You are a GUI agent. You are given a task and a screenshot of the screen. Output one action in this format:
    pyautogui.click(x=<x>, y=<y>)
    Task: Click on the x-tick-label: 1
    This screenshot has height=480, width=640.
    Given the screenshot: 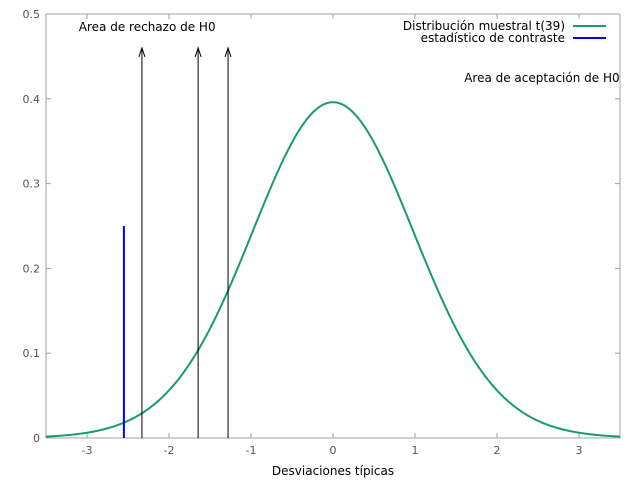 What is the action you would take?
    pyautogui.click(x=415, y=450)
    